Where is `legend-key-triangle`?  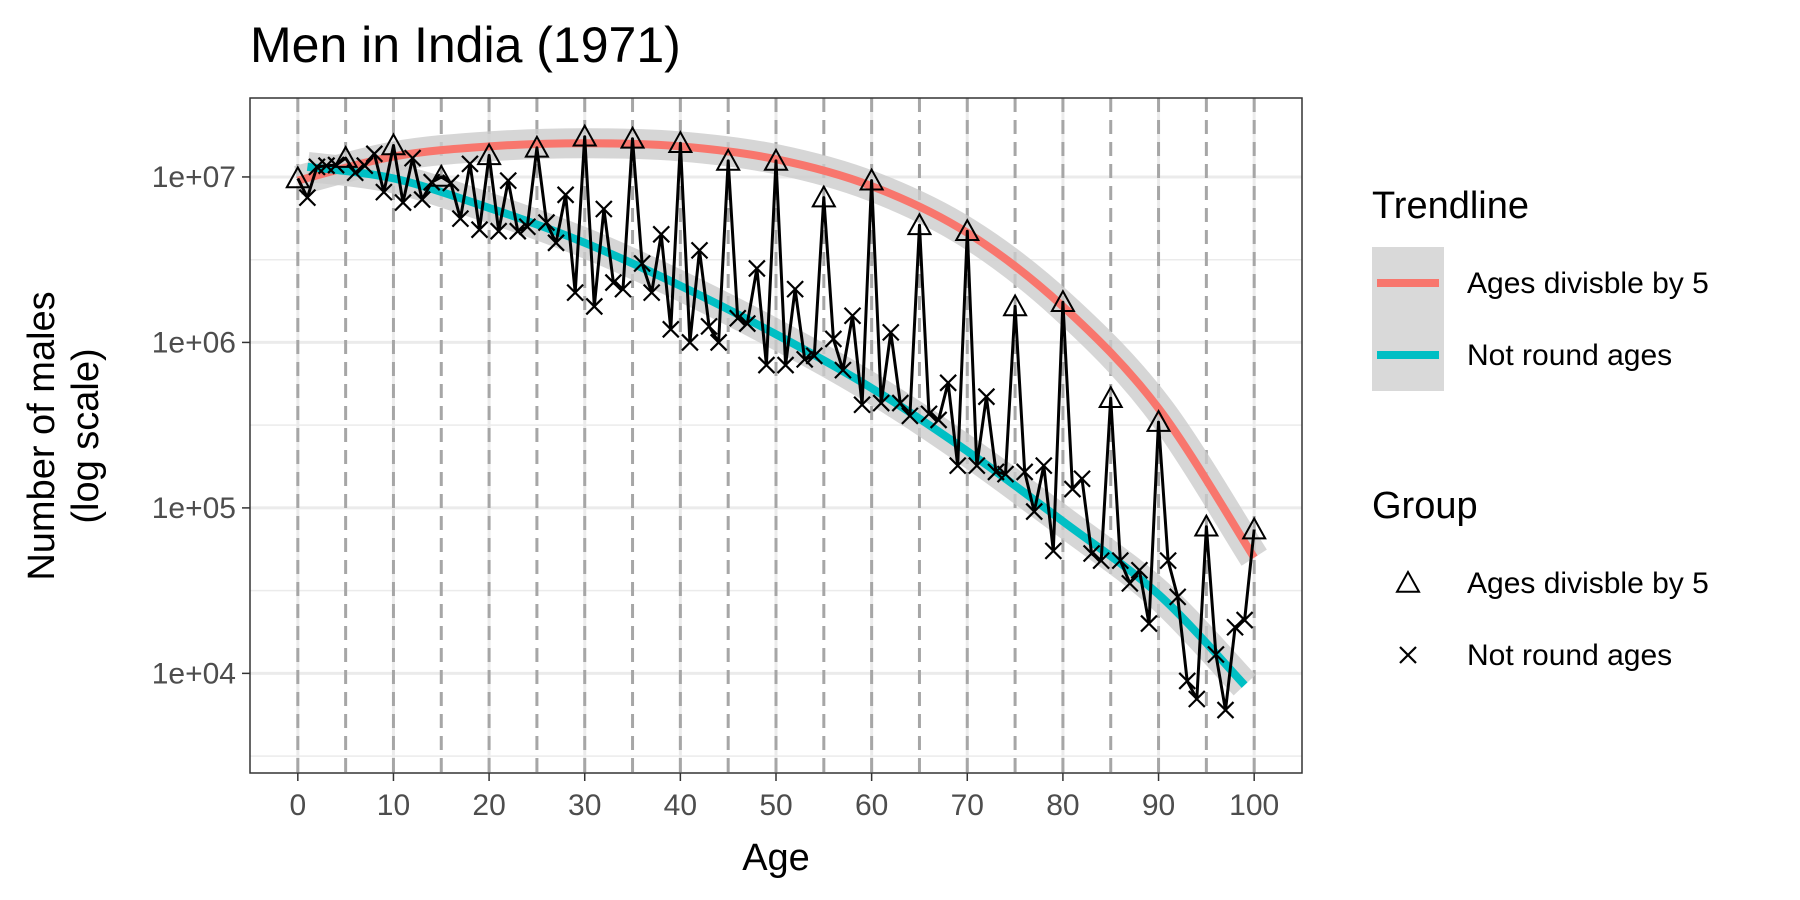 legend-key-triangle is located at coordinates (1408, 581).